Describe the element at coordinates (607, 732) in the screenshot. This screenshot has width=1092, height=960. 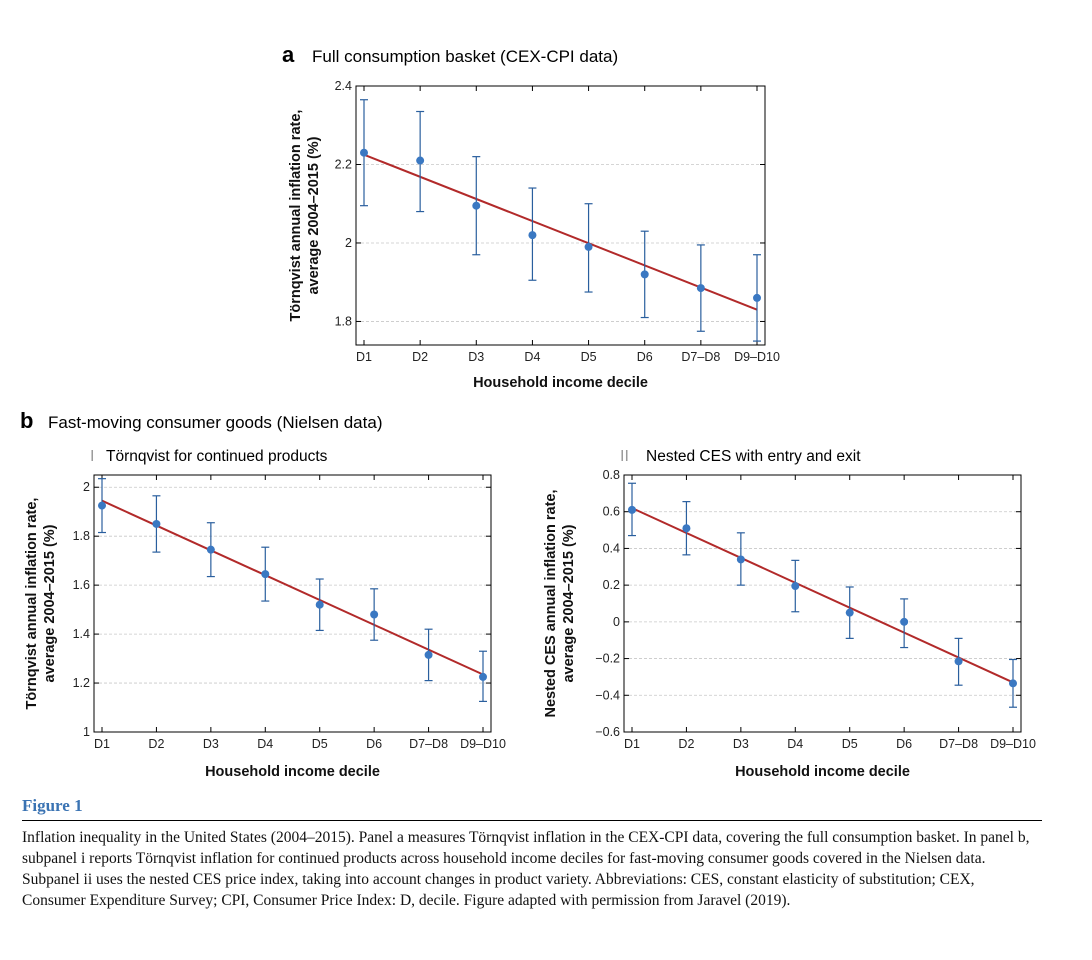
I see `y-tick-label: −0.6` at that location.